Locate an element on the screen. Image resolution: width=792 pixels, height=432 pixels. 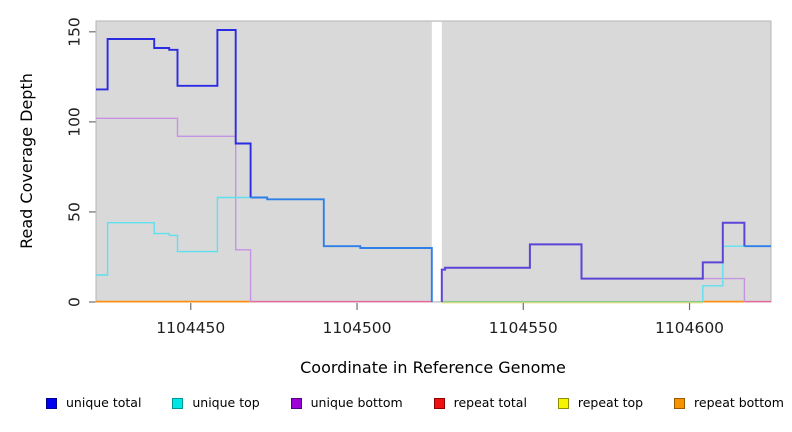
x-tick-label: 1104450 is located at coordinates (191, 328).